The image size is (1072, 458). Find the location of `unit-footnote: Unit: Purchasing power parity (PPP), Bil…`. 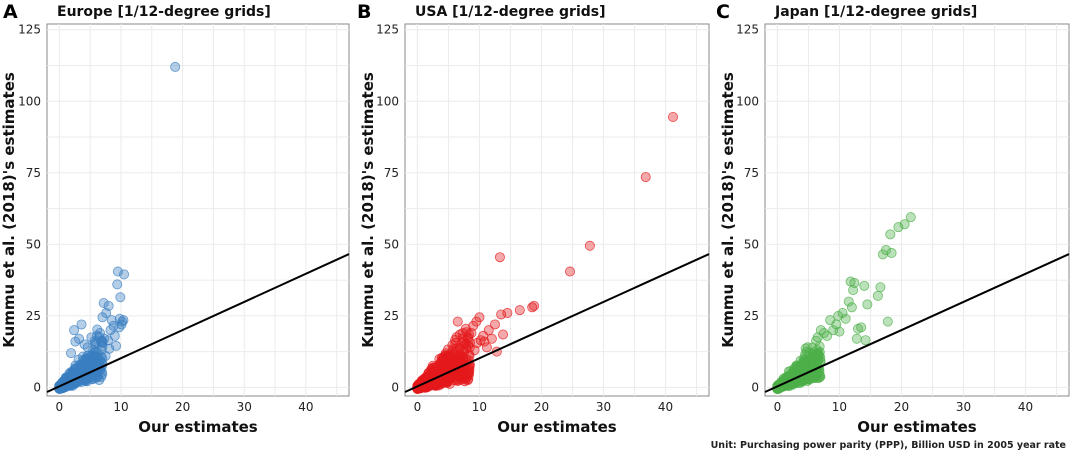

unit-footnote: Unit: Purchasing power parity (PPP), Bil… is located at coordinates (888, 445).